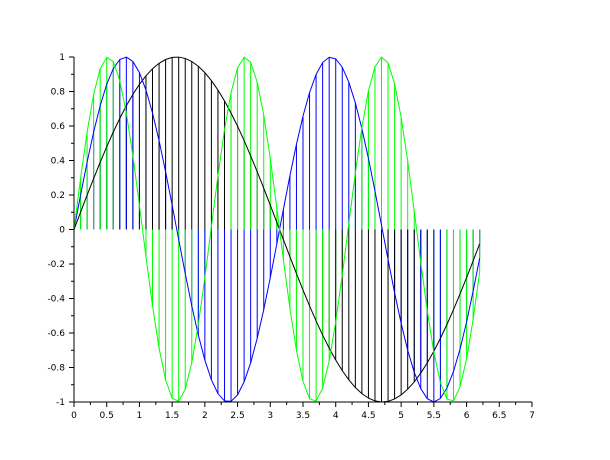 Image resolution: width=610 pixels, height=460 pixels. I want to click on y-tick: -1, so click(65, 403).